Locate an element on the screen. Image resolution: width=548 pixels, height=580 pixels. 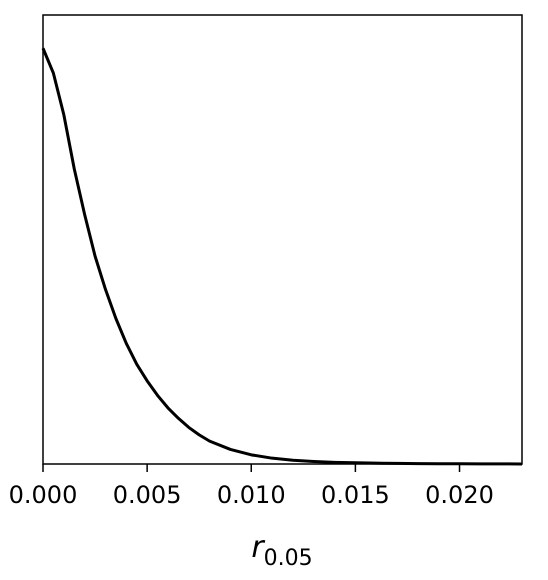
x-axis-label-main: r is located at coordinates (258, 547).